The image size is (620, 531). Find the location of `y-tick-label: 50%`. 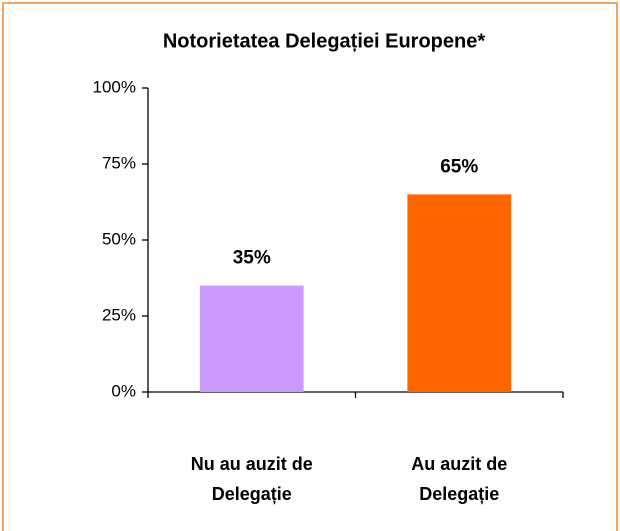

y-tick-label: 50% is located at coordinates (119, 238).